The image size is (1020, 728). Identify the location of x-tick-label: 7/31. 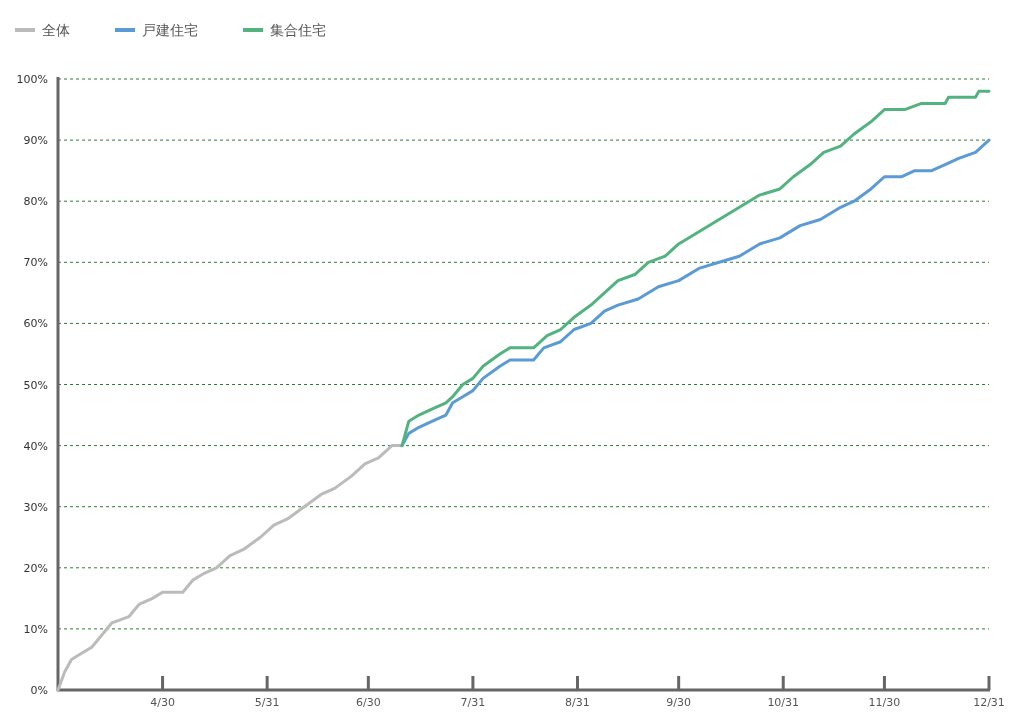
(473, 702).